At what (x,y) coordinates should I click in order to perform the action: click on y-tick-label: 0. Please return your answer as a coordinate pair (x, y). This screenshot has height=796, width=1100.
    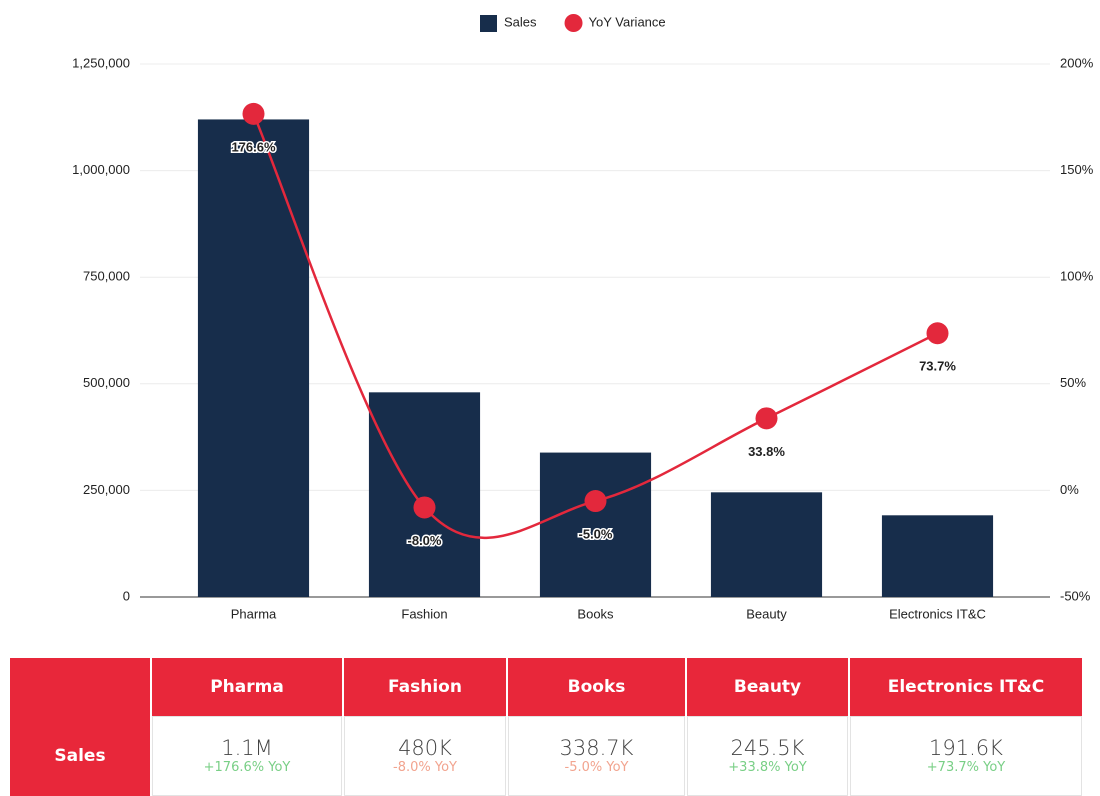
    Looking at the image, I should click on (126, 595).